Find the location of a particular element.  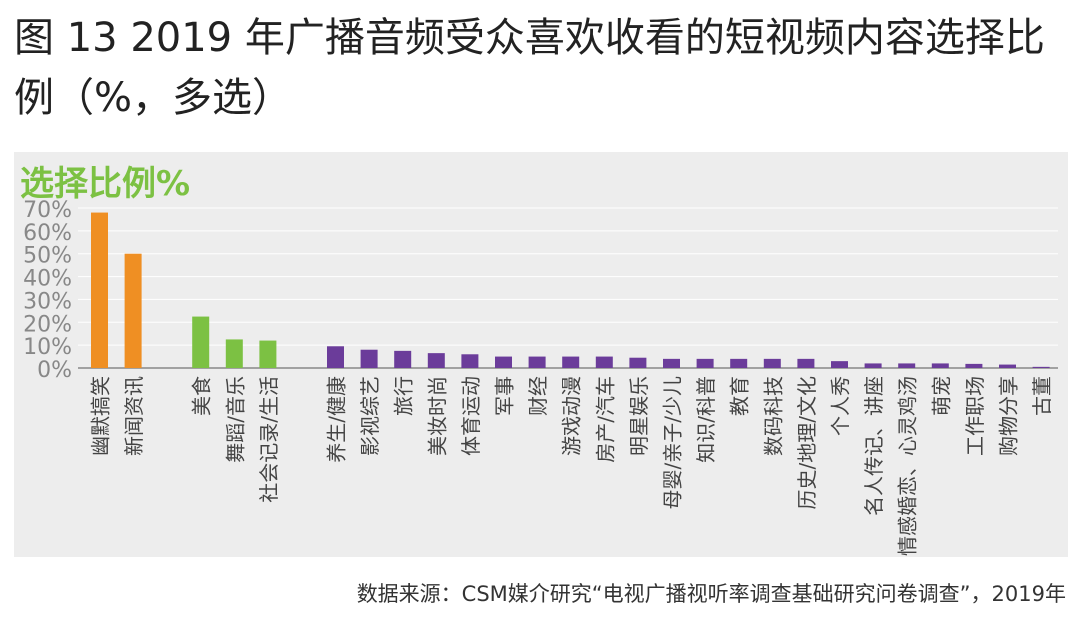

x-category-label: 明星娱乐 is located at coordinates (639, 416).